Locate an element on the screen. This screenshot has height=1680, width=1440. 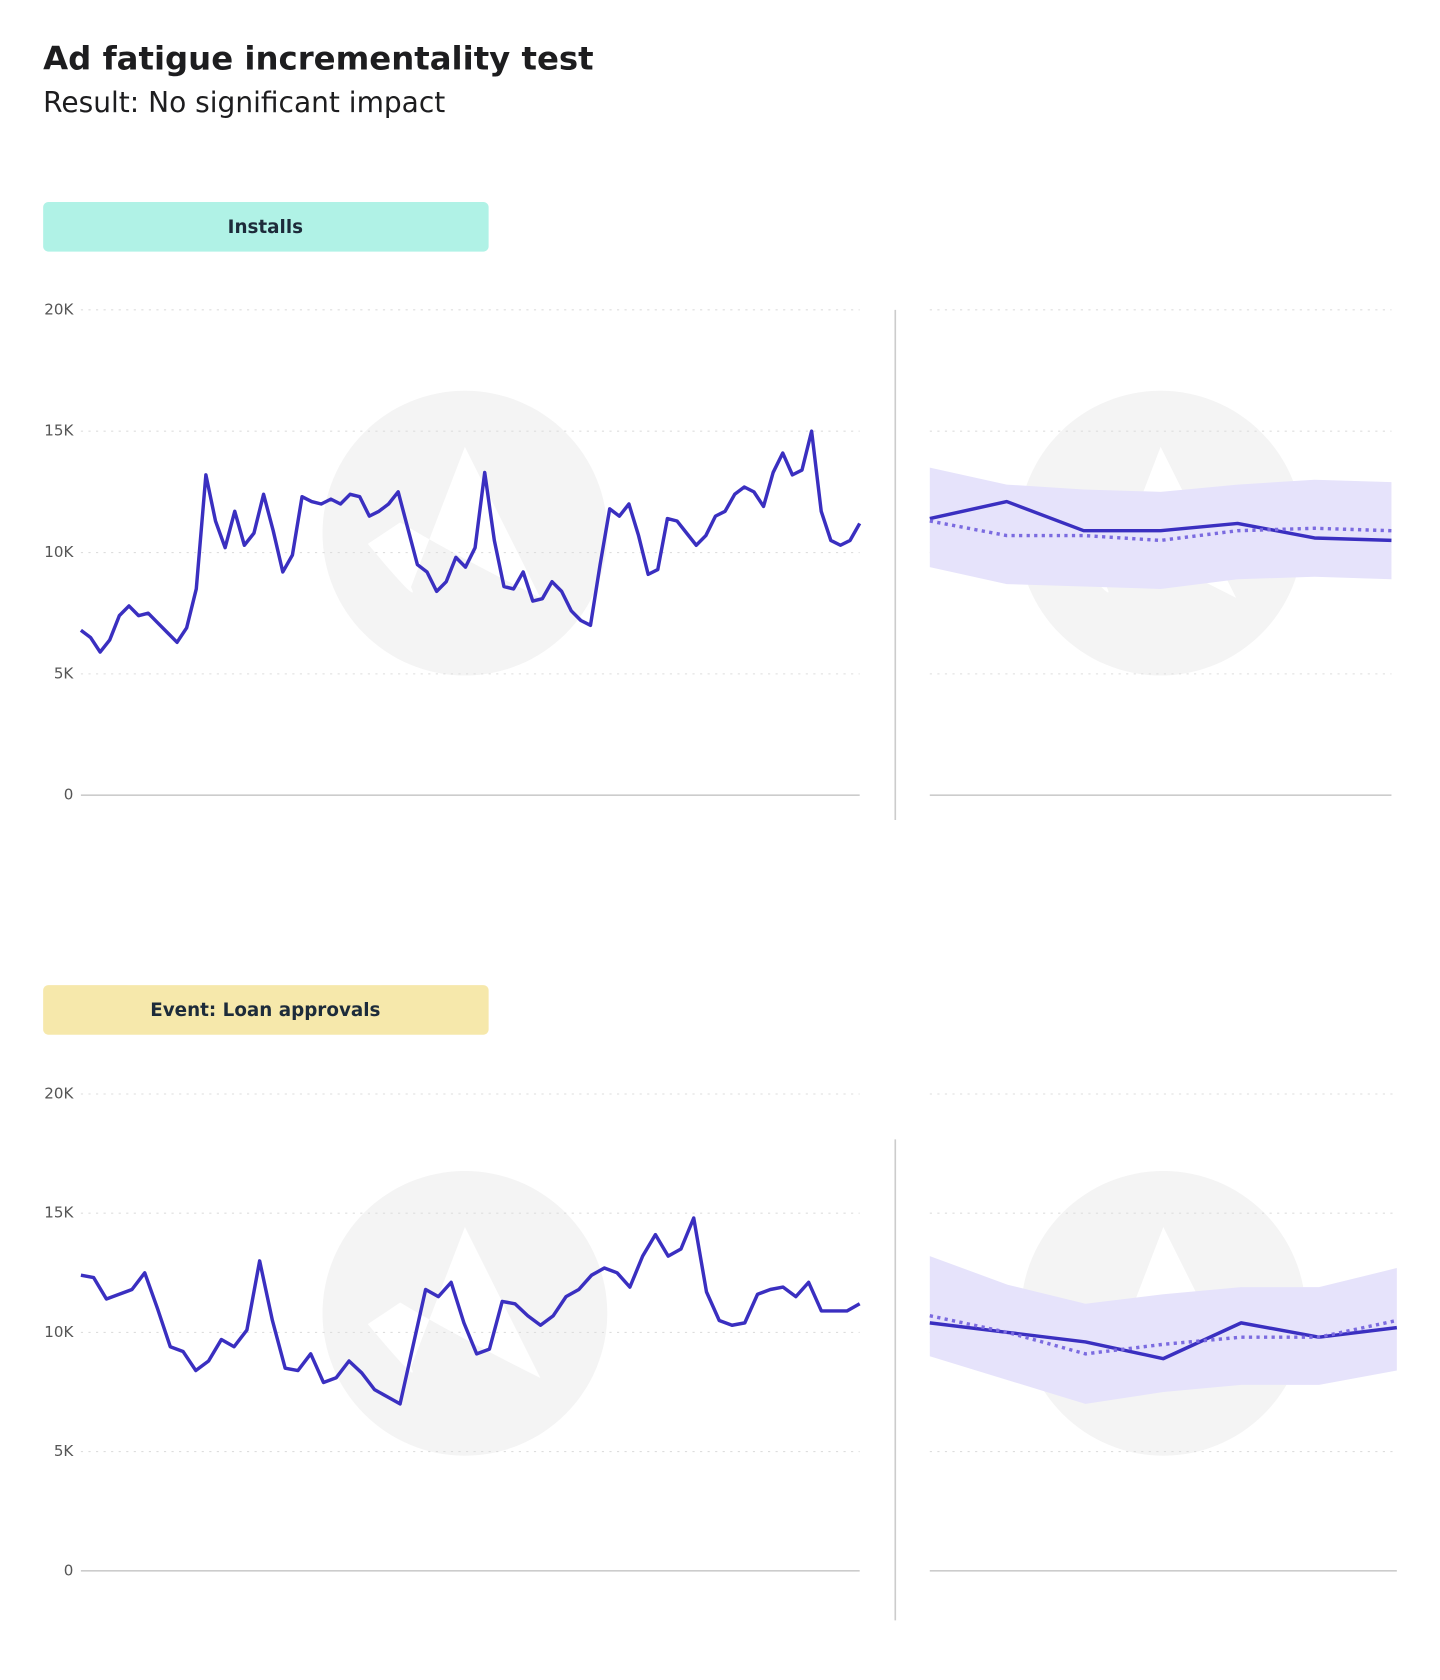
section-title: Installs is located at coordinates (265, 227).